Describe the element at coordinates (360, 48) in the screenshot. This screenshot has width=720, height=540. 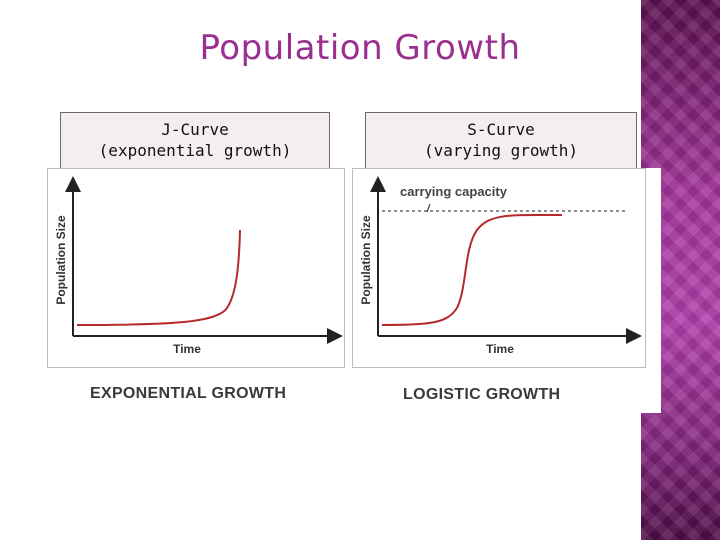
I see `slide-title: Population Growth` at that location.